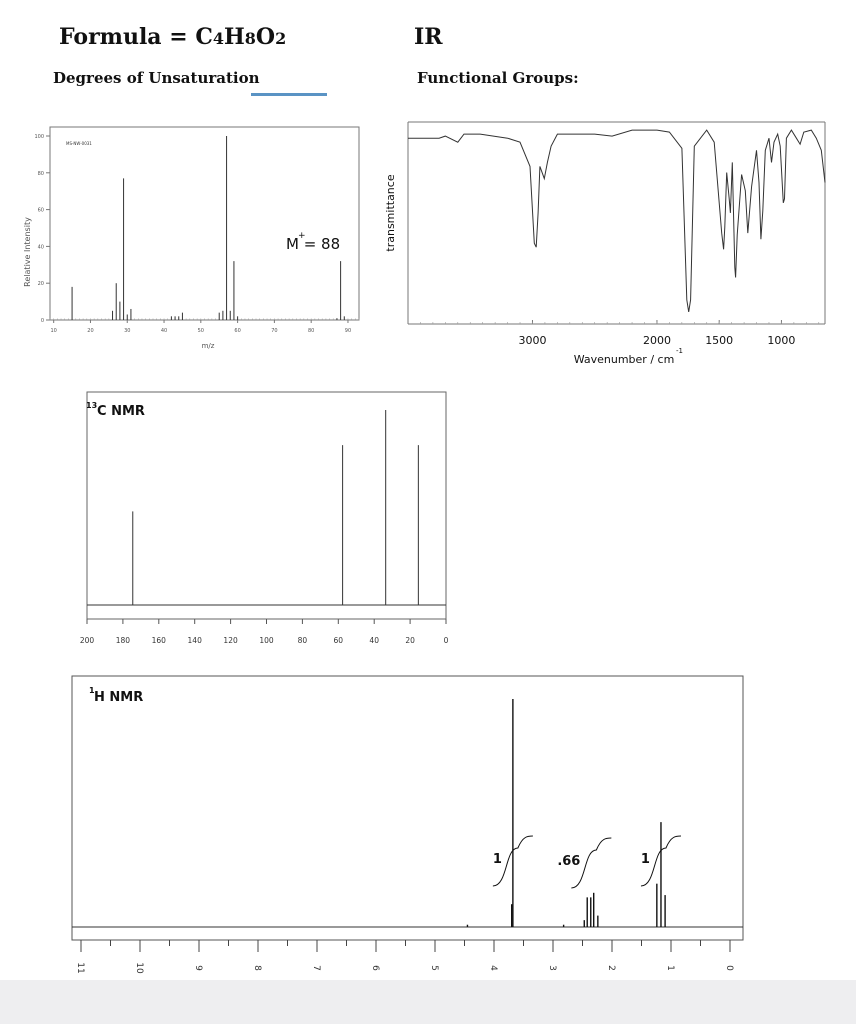  Describe the element at coordinates (374, 640) in the screenshot. I see `c13-x-tick-label: 40` at that location.